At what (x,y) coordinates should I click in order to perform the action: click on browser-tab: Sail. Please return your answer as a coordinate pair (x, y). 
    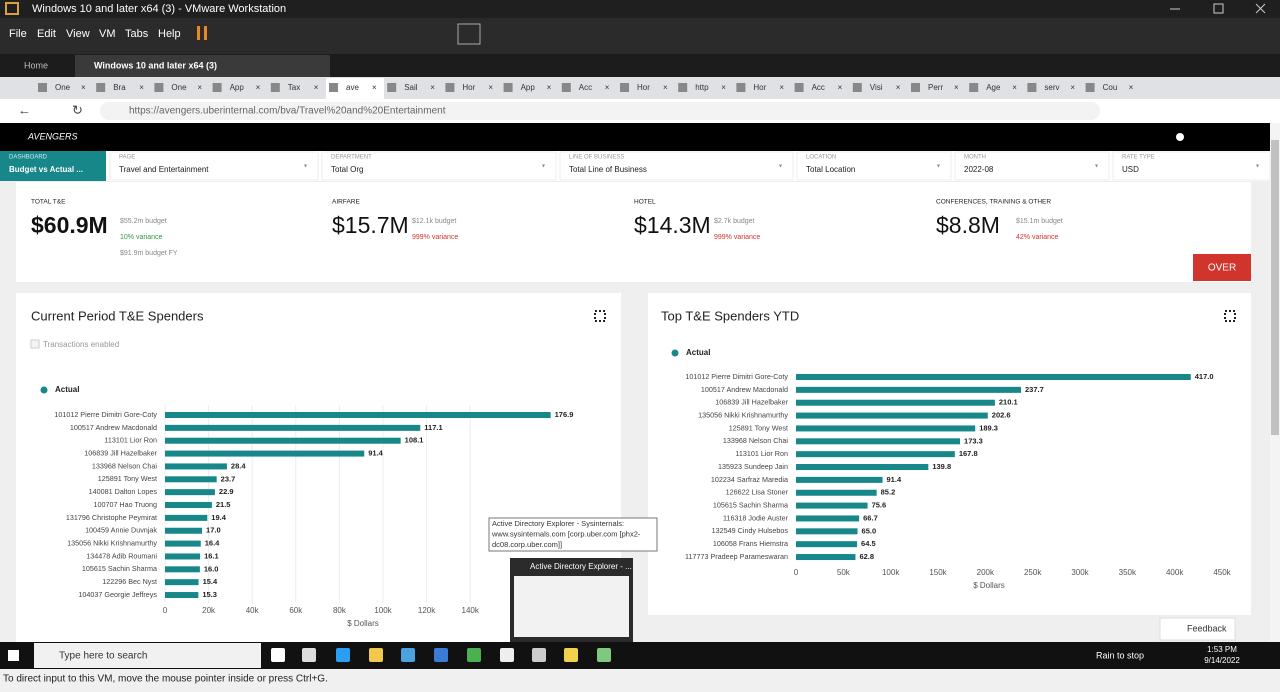
    Looking at the image, I should click on (411, 87).